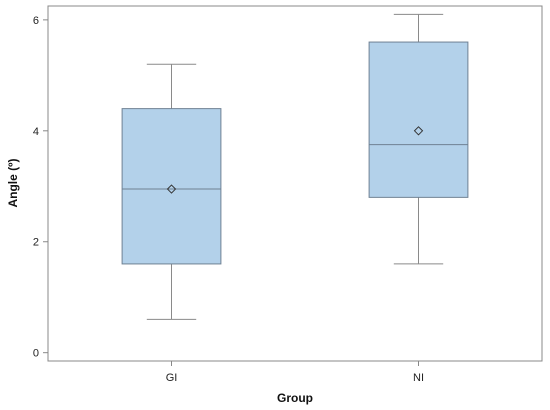 The width and height of the screenshot is (550, 410). Describe the element at coordinates (418, 378) in the screenshot. I see `x-tick-label: NI` at that location.